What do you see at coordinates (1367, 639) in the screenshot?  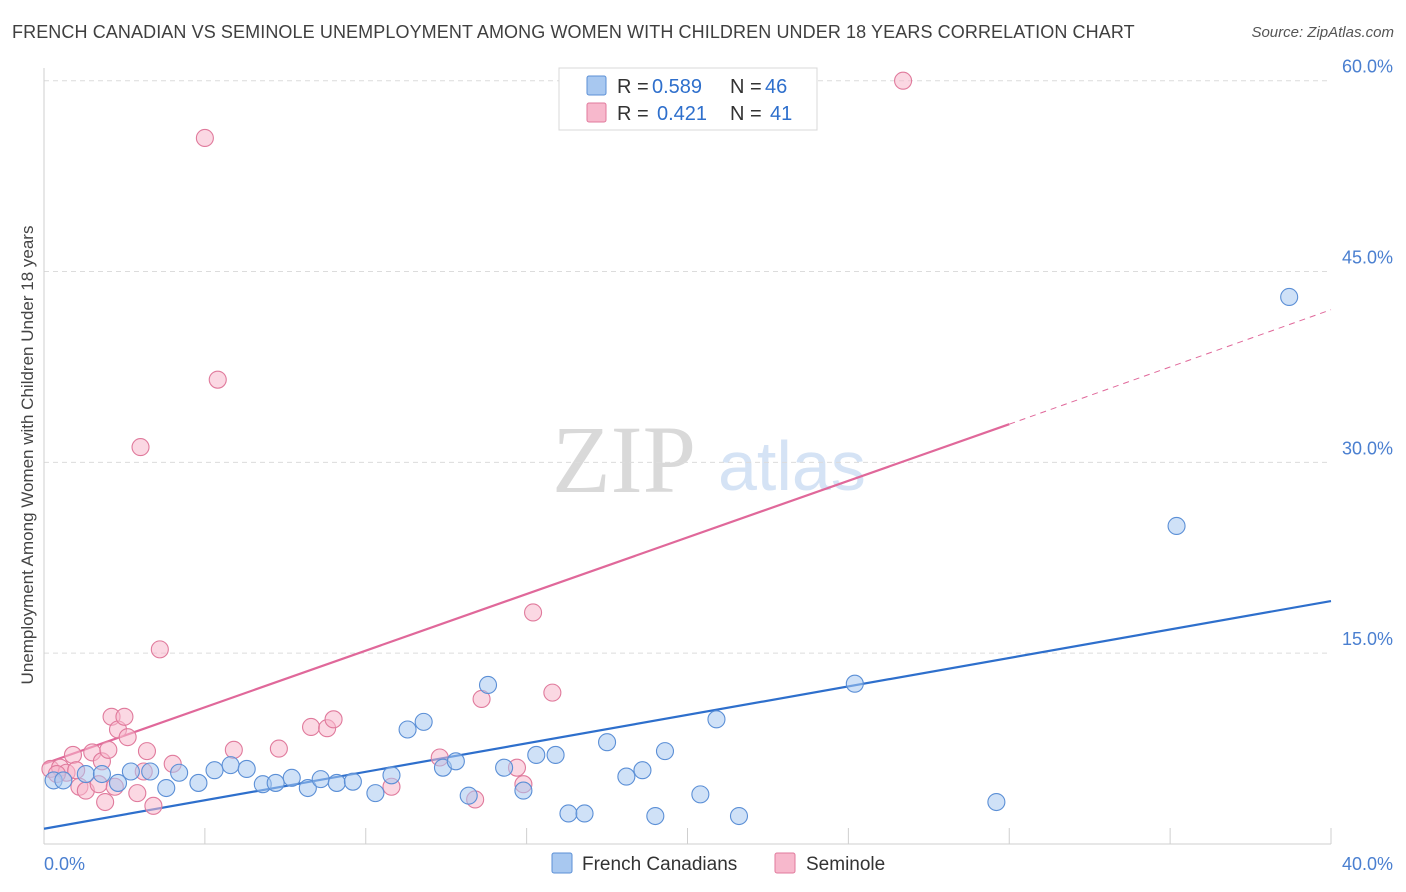 I see `y-tick-label-15: 15.0%` at bounding box center [1367, 639].